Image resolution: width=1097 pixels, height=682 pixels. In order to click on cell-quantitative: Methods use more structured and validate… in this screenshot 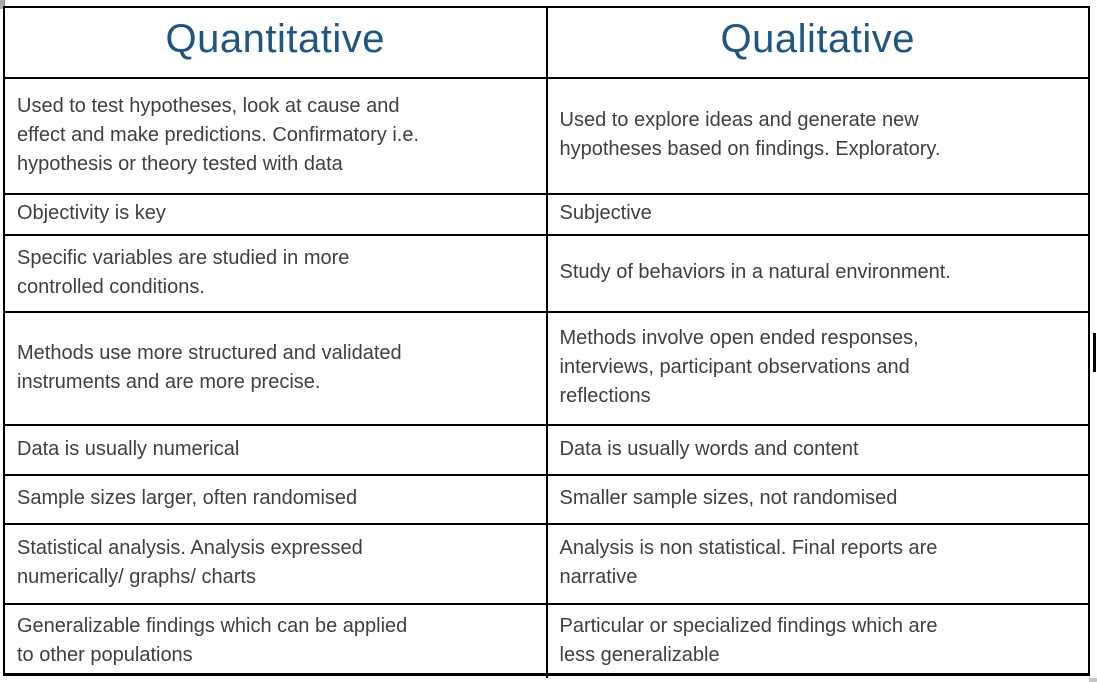, I will do `click(276, 369)`.